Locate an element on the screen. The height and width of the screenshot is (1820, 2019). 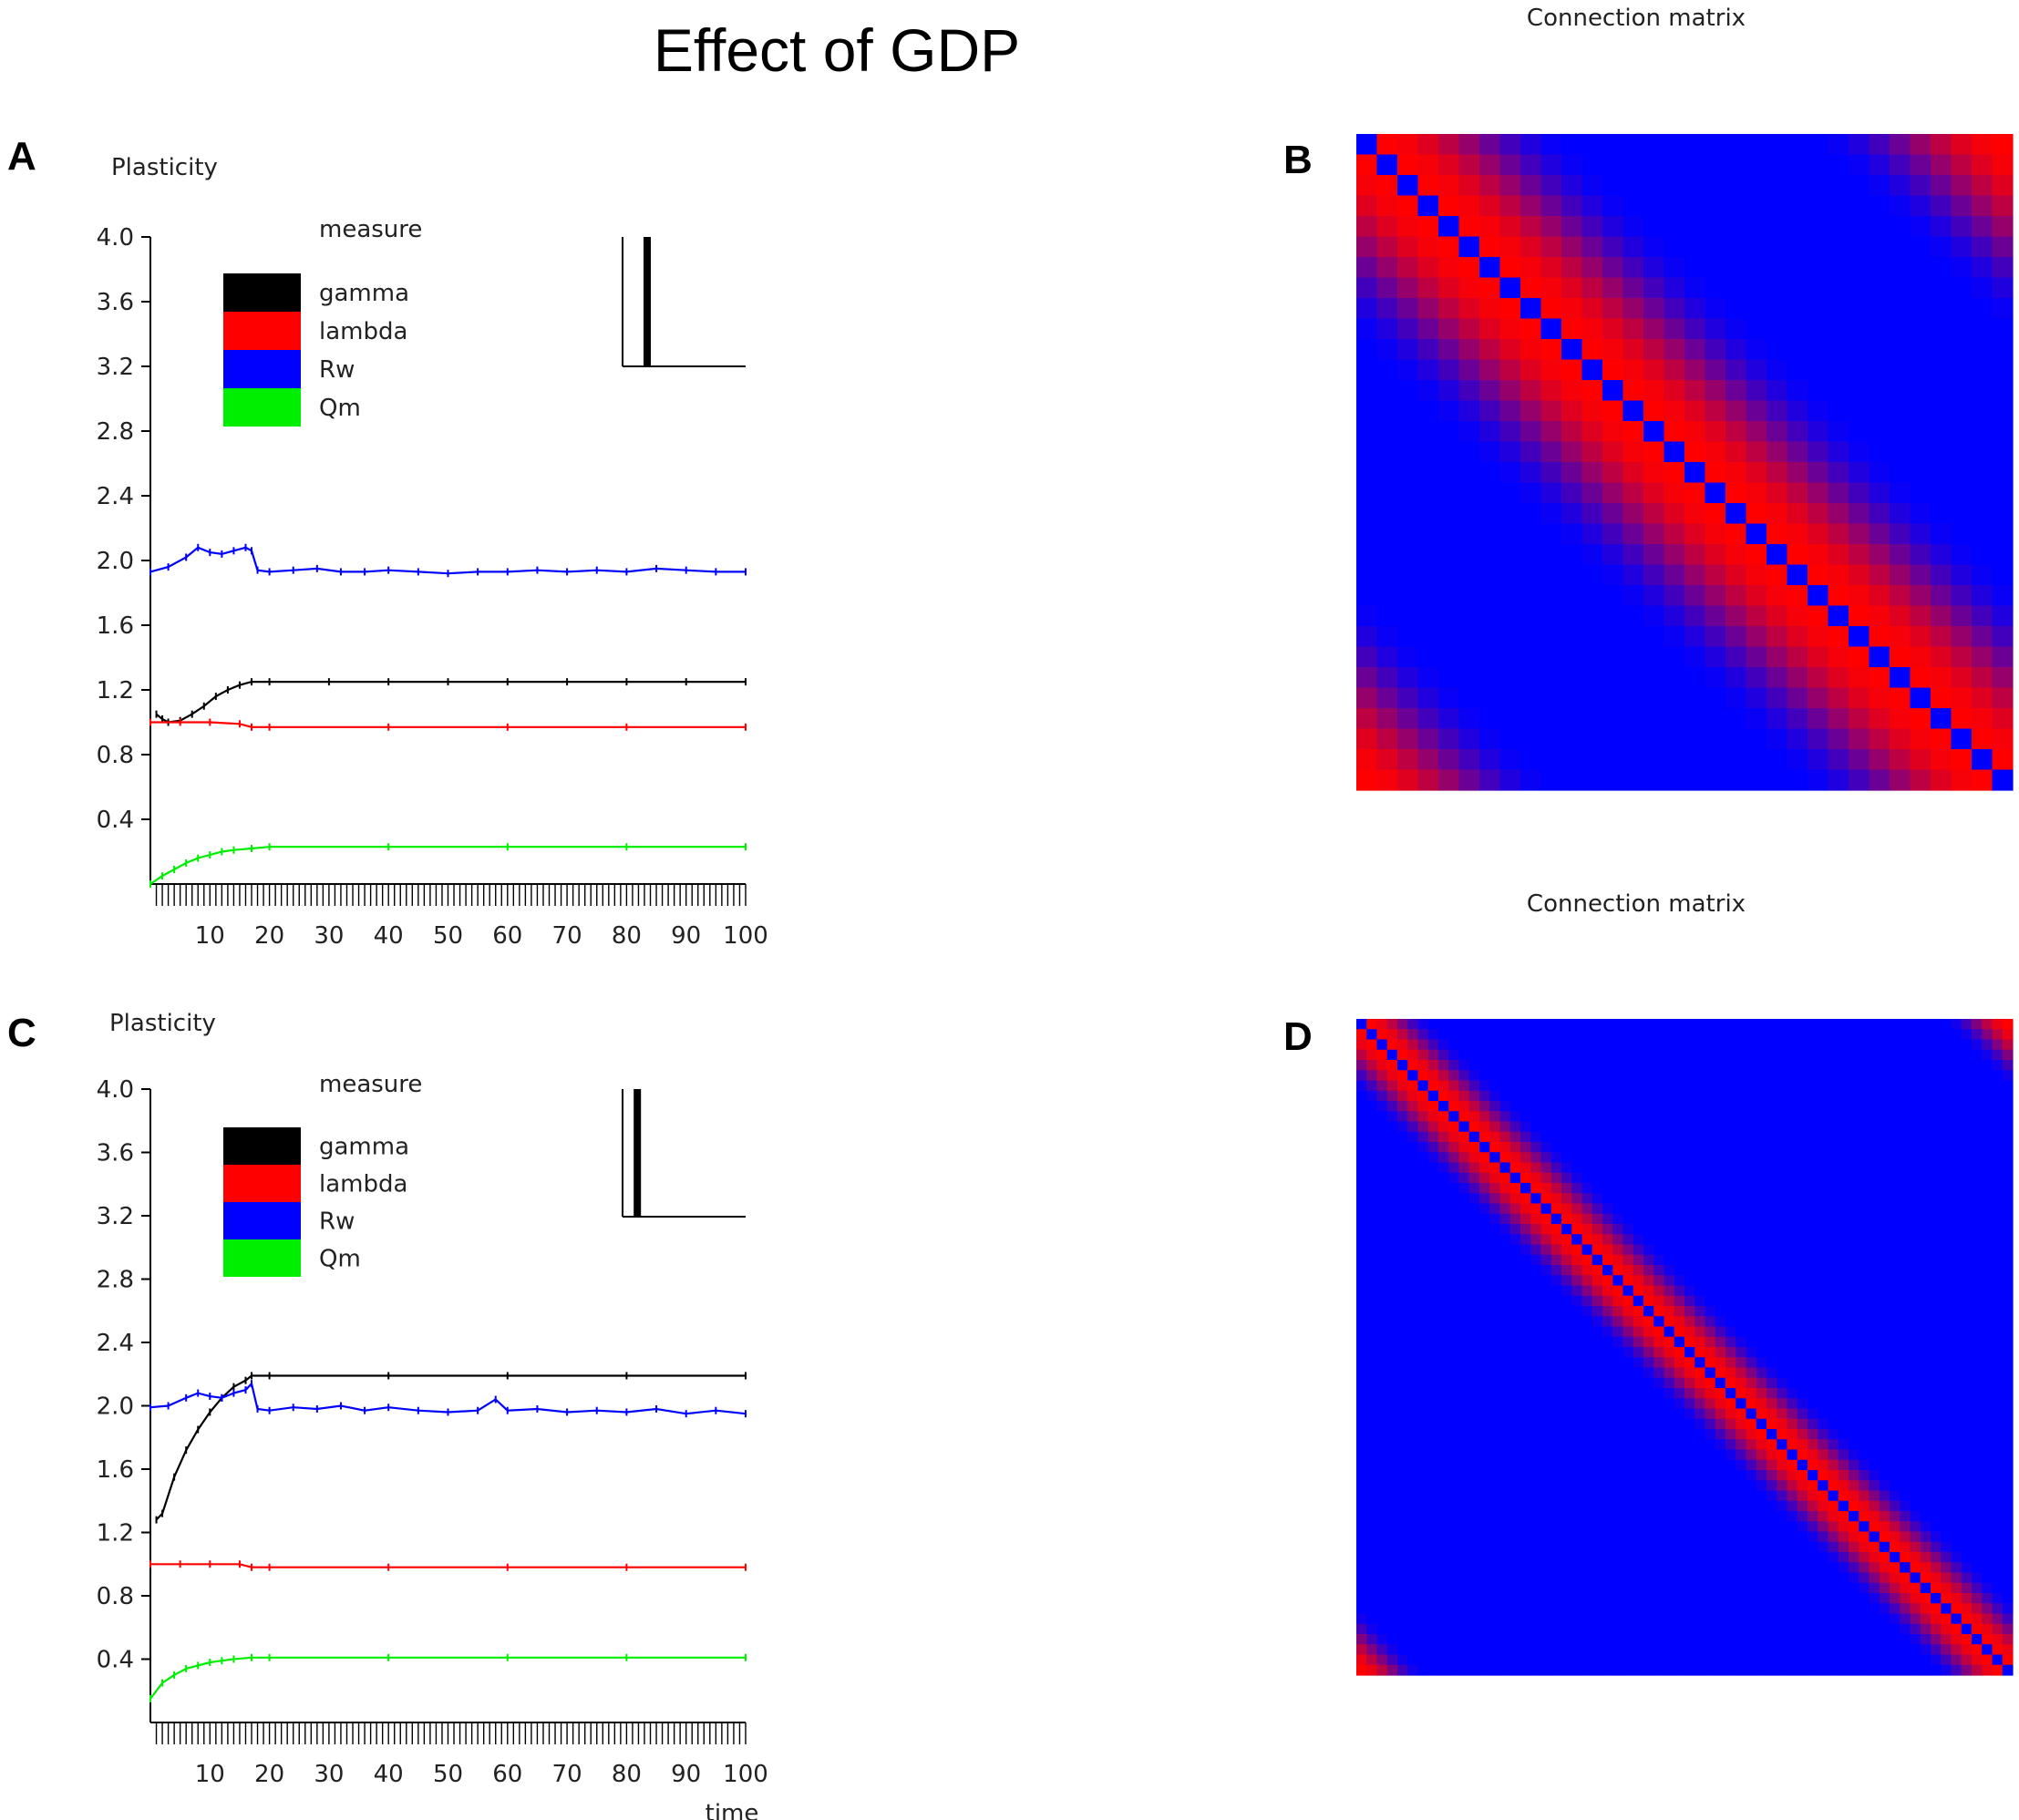
chart-a-title: Plasticity is located at coordinates (165, 167).